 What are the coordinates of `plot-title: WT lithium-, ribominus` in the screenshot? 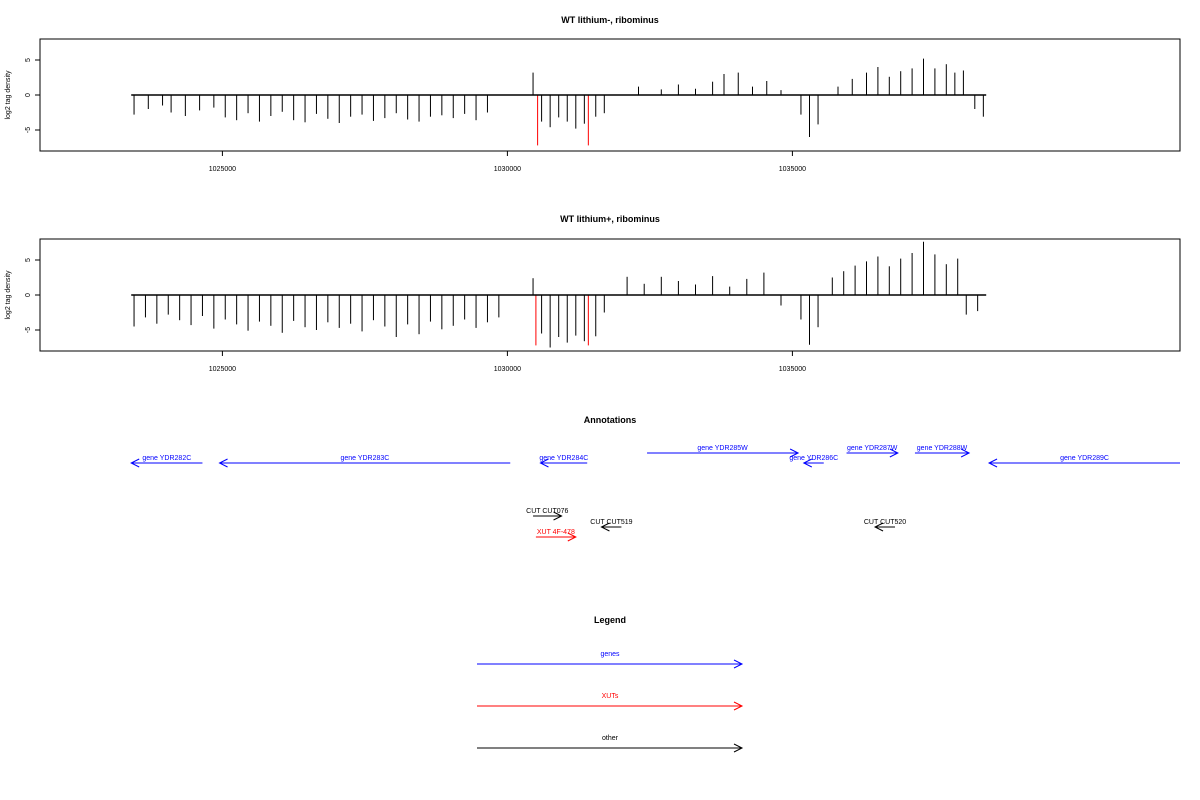 It's located at (610, 20).